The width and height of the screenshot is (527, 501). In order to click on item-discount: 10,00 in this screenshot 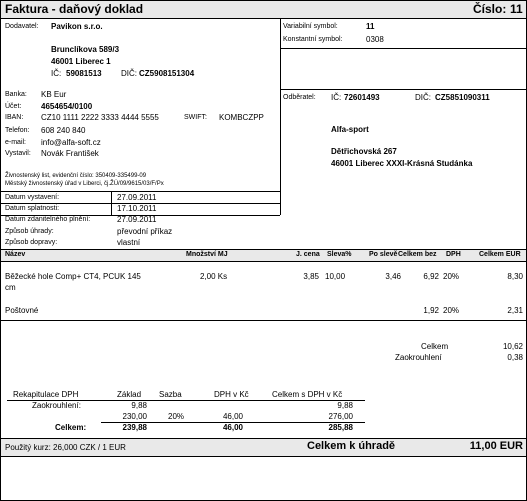, I will do `click(335, 276)`.